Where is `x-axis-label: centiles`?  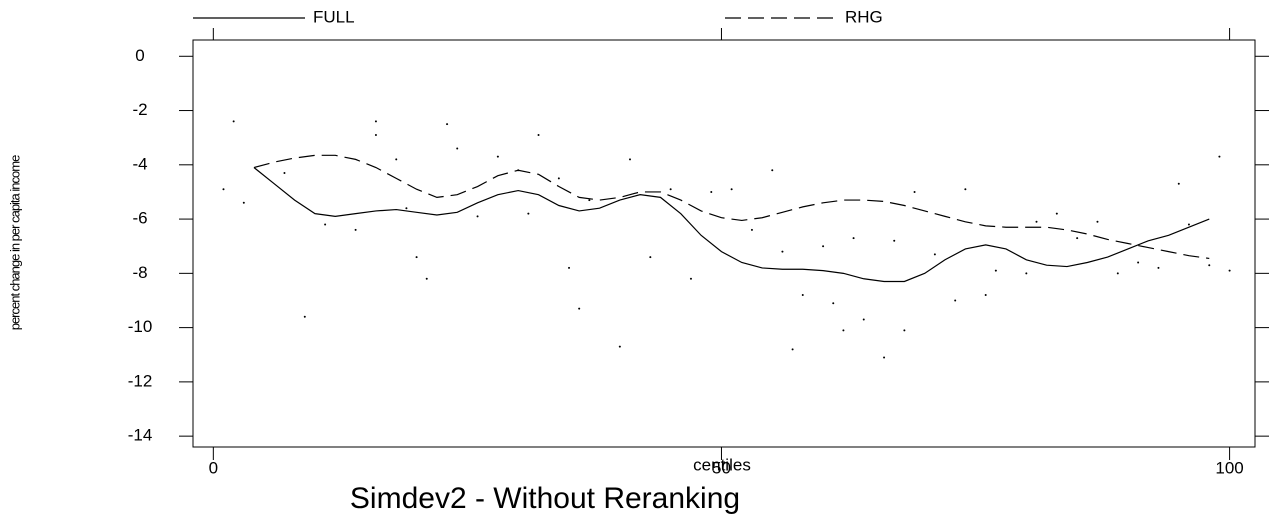
x-axis-label: centiles is located at coordinates (722, 464).